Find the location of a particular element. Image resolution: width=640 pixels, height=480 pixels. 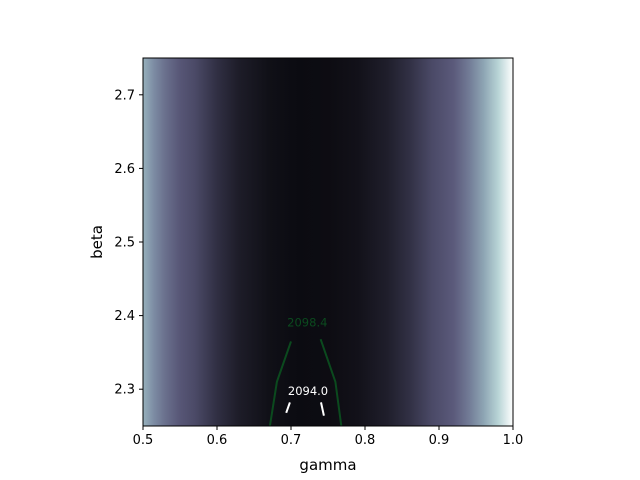

x-tick-label: 0.9 is located at coordinates (439, 440).